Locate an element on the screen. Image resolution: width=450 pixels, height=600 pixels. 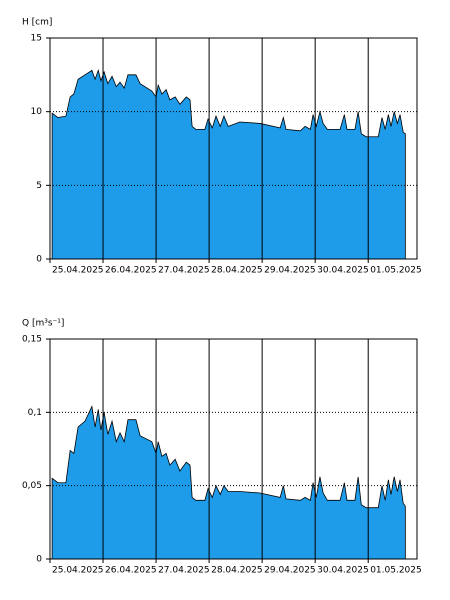
y-axis-label: H [cm] is located at coordinates (37, 23).